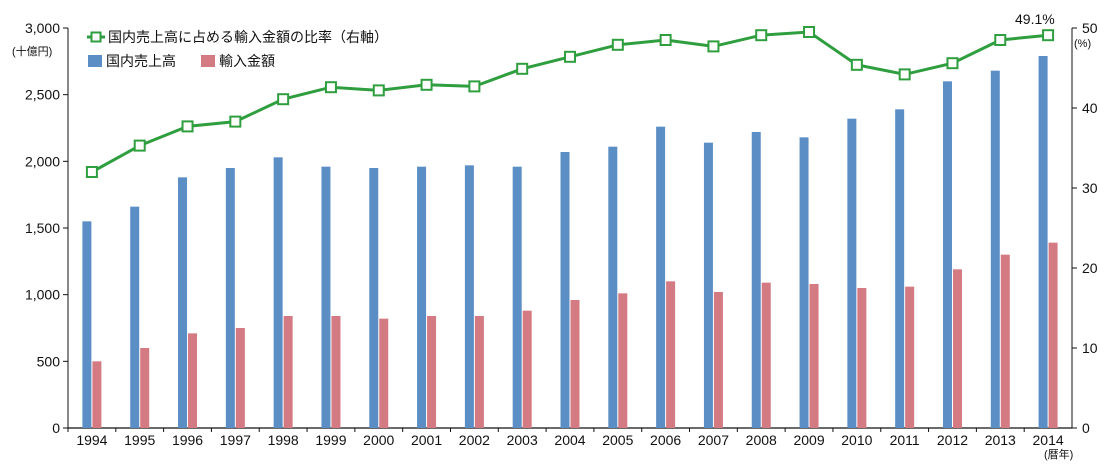 Image resolution: width=1105 pixels, height=475 pixels. I want to click on x-tick-label: 2012, so click(952, 440).